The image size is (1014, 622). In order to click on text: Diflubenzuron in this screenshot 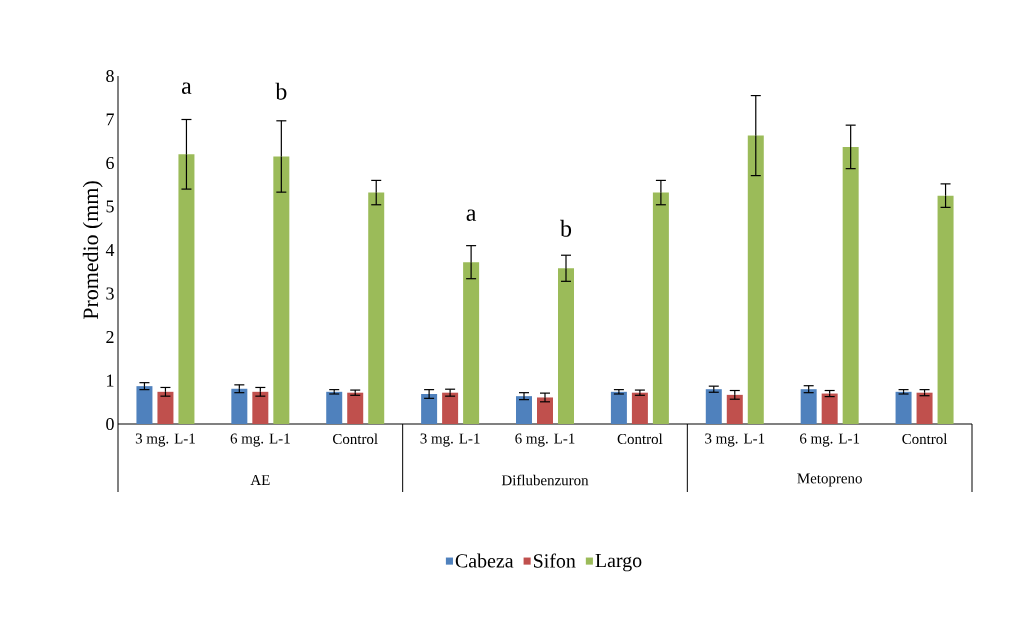, I will do `click(545, 480)`.